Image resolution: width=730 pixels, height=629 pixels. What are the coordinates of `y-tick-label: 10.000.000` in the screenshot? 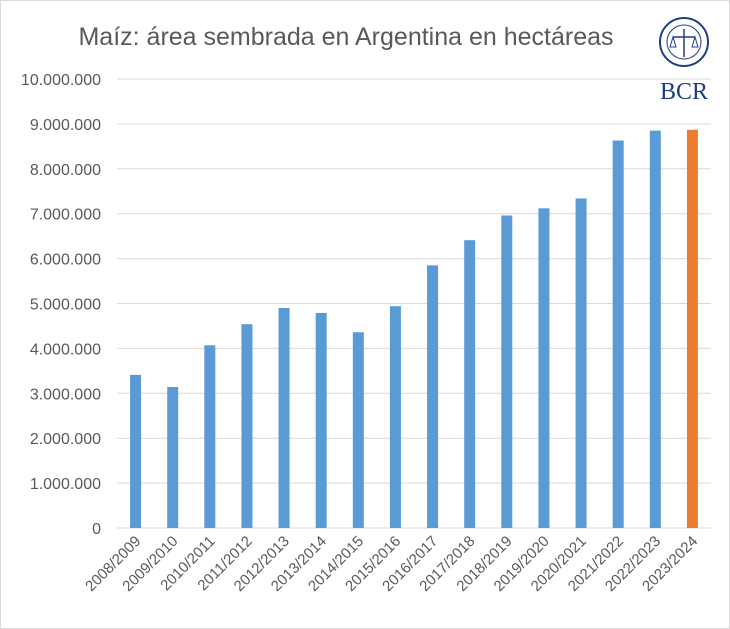 It's located at (61, 80).